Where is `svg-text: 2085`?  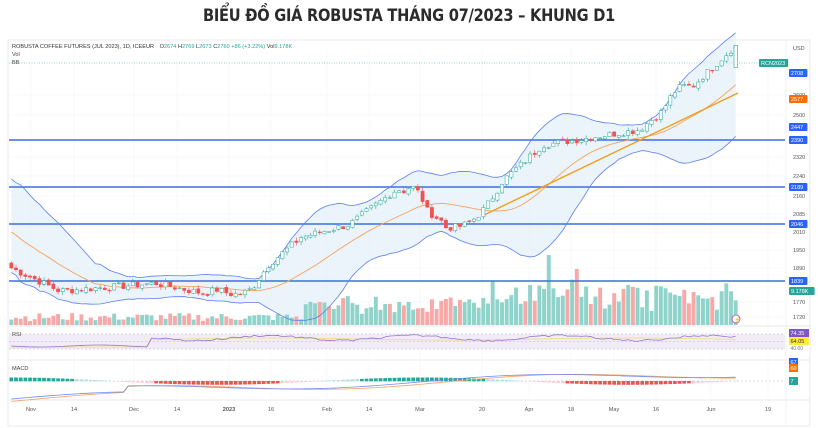
svg-text: 2085 is located at coordinates (799, 215).